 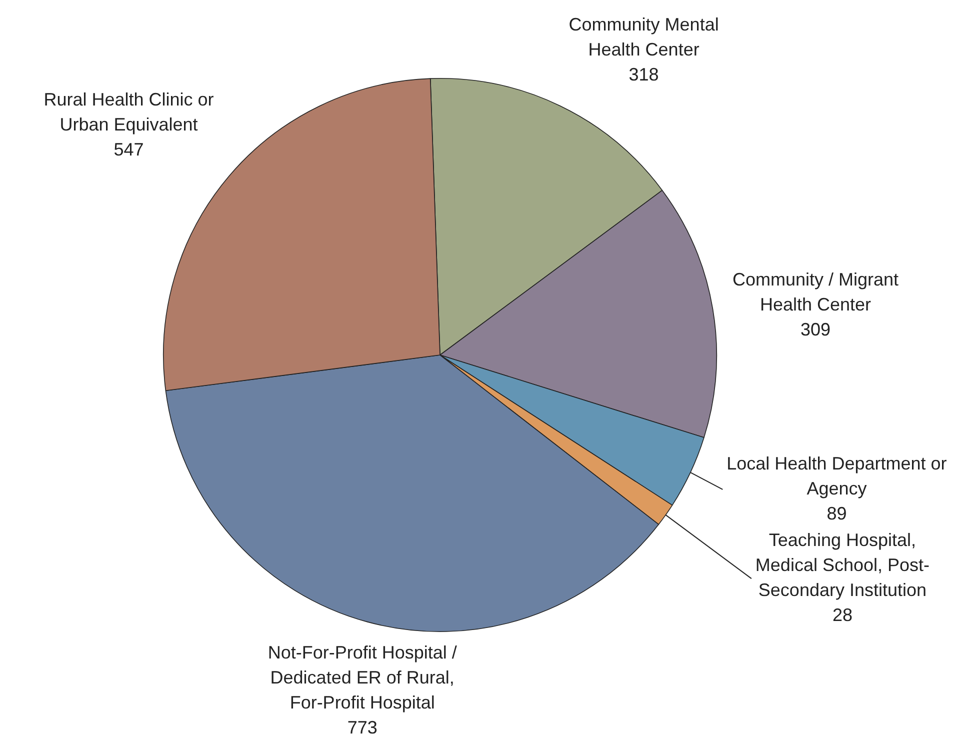 What do you see at coordinates (129, 150) in the screenshot?
I see `data-label: 547` at bounding box center [129, 150].